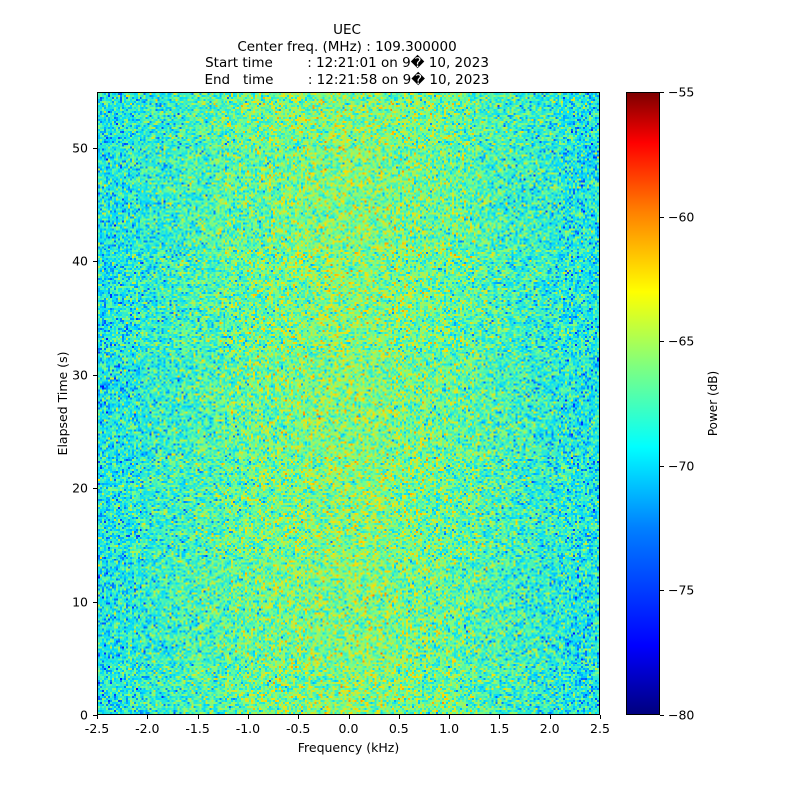 Image resolution: width=800 pixels, height=800 pixels. I want to click on x-tick-label: 2.5, so click(600, 728).